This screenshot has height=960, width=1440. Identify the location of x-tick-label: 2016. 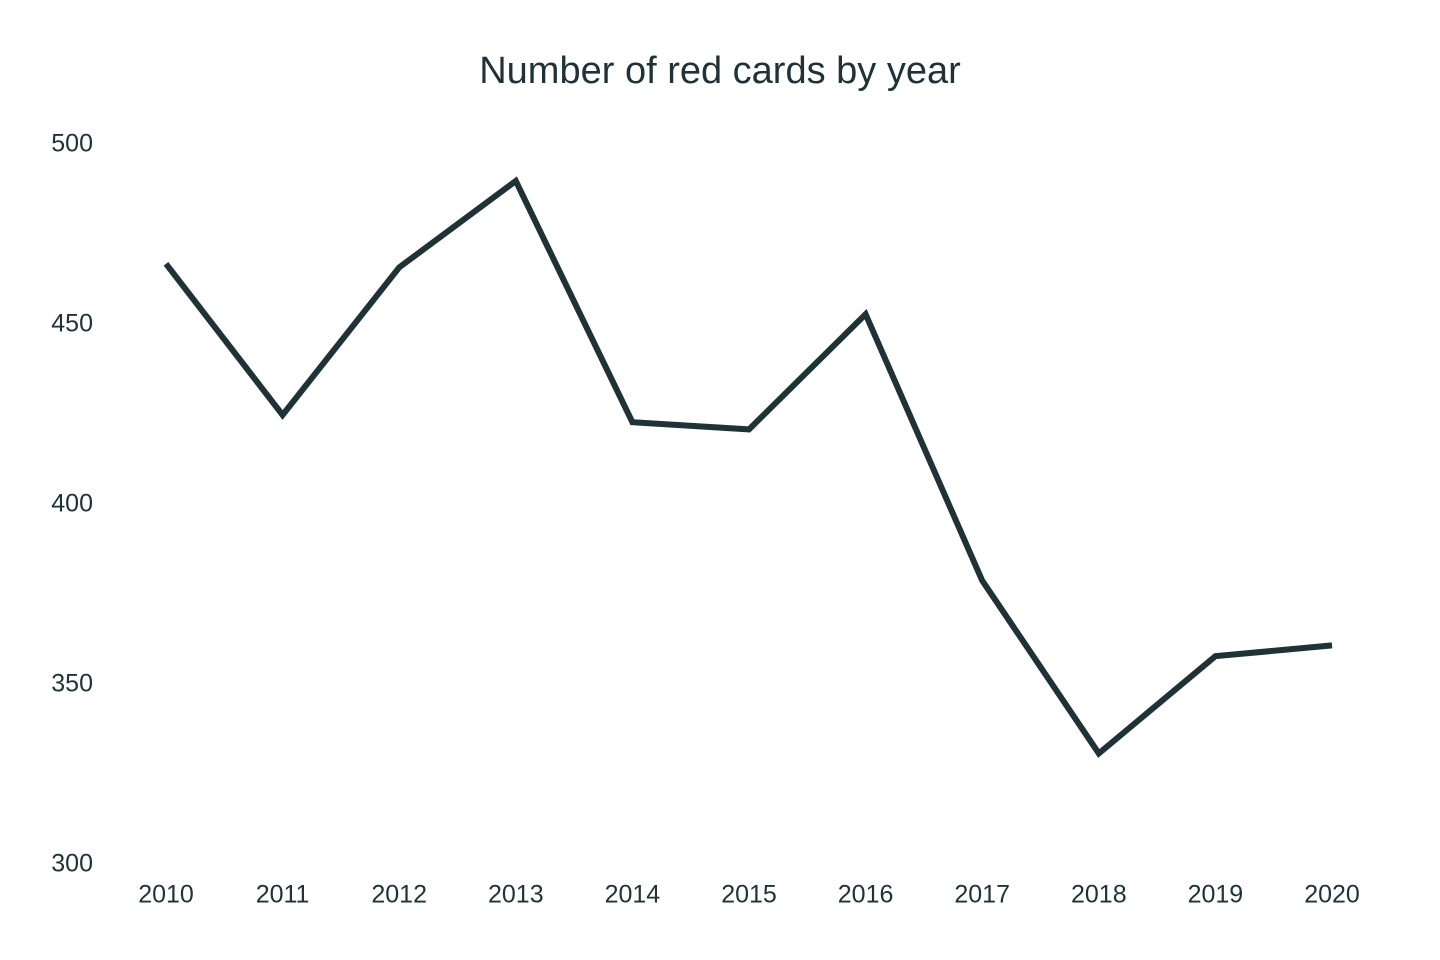
(866, 895).